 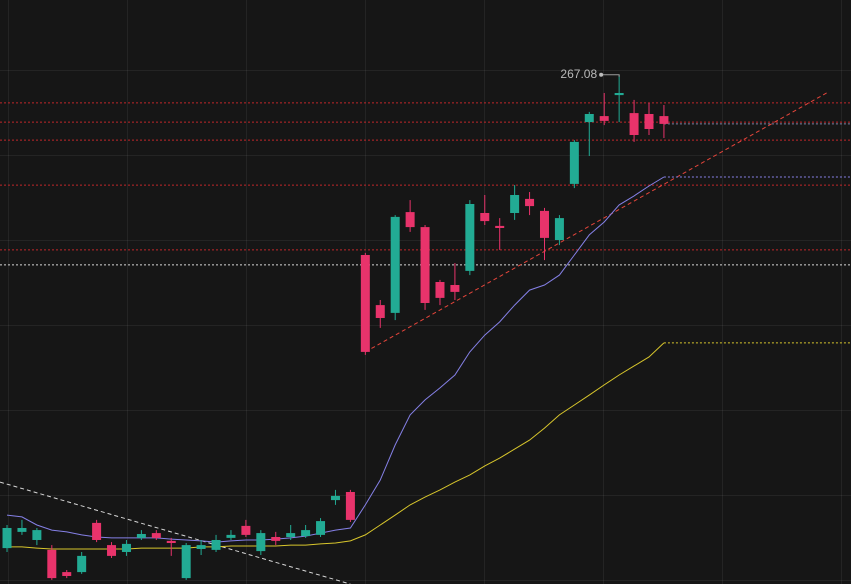 What do you see at coordinates (175, 532) in the screenshot?
I see `trend-line` at bounding box center [175, 532].